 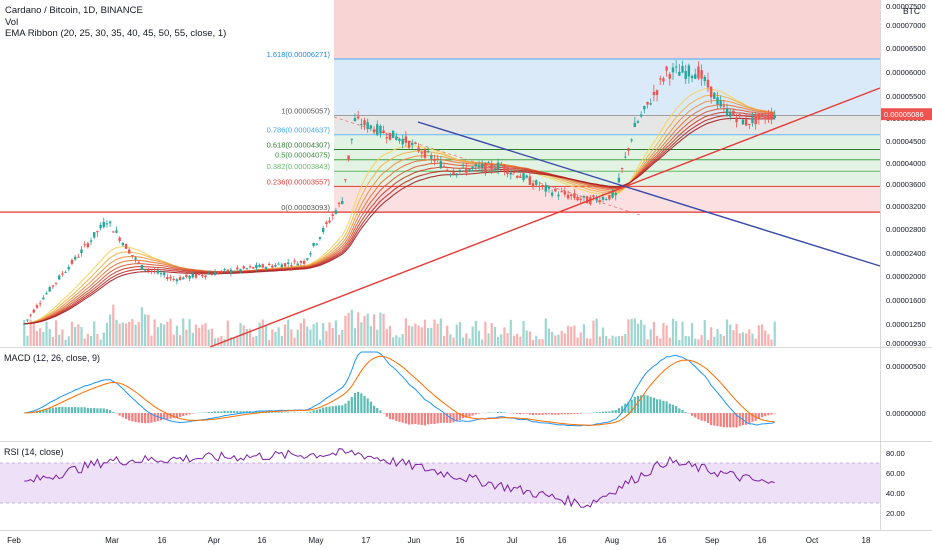 I want to click on currency-label: BTC, so click(x=911, y=11).